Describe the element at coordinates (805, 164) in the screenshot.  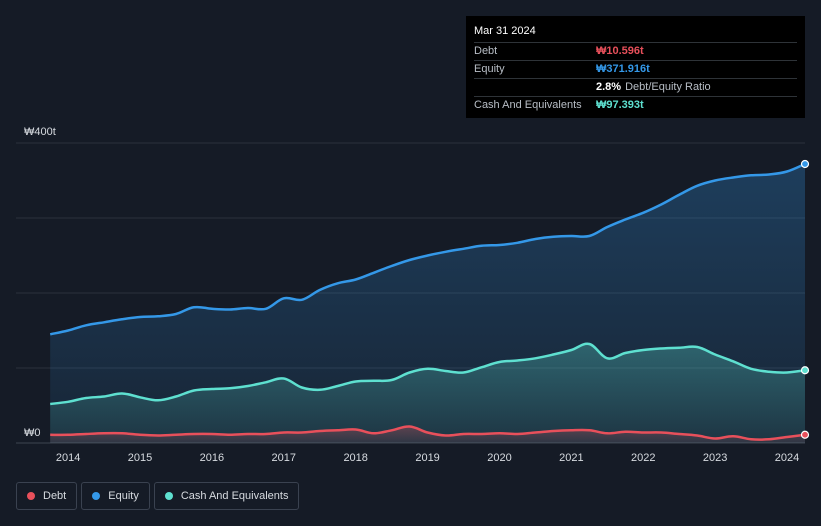
I see `series-endpoint-equity` at that location.